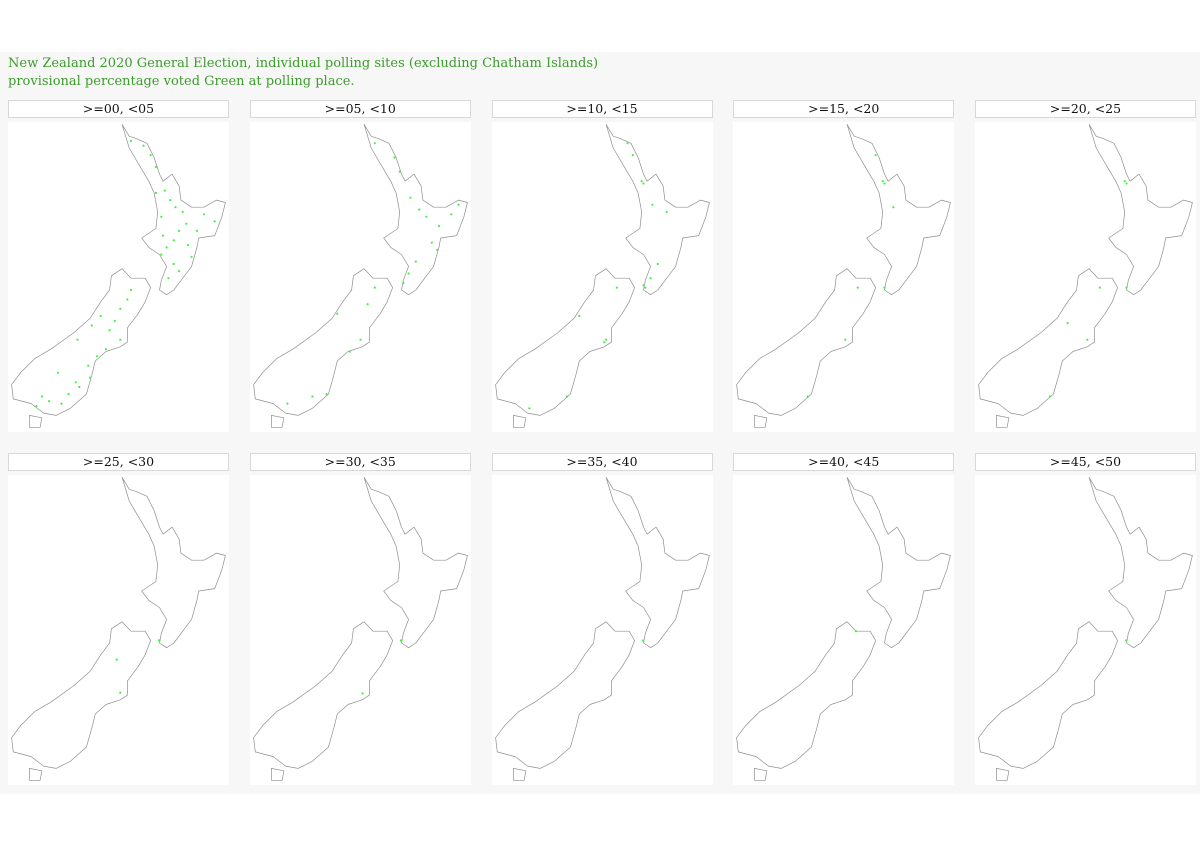 The image size is (1200, 848). Describe the element at coordinates (1085, 462) in the screenshot. I see `facet-strip-label: >=45, <50` at that location.